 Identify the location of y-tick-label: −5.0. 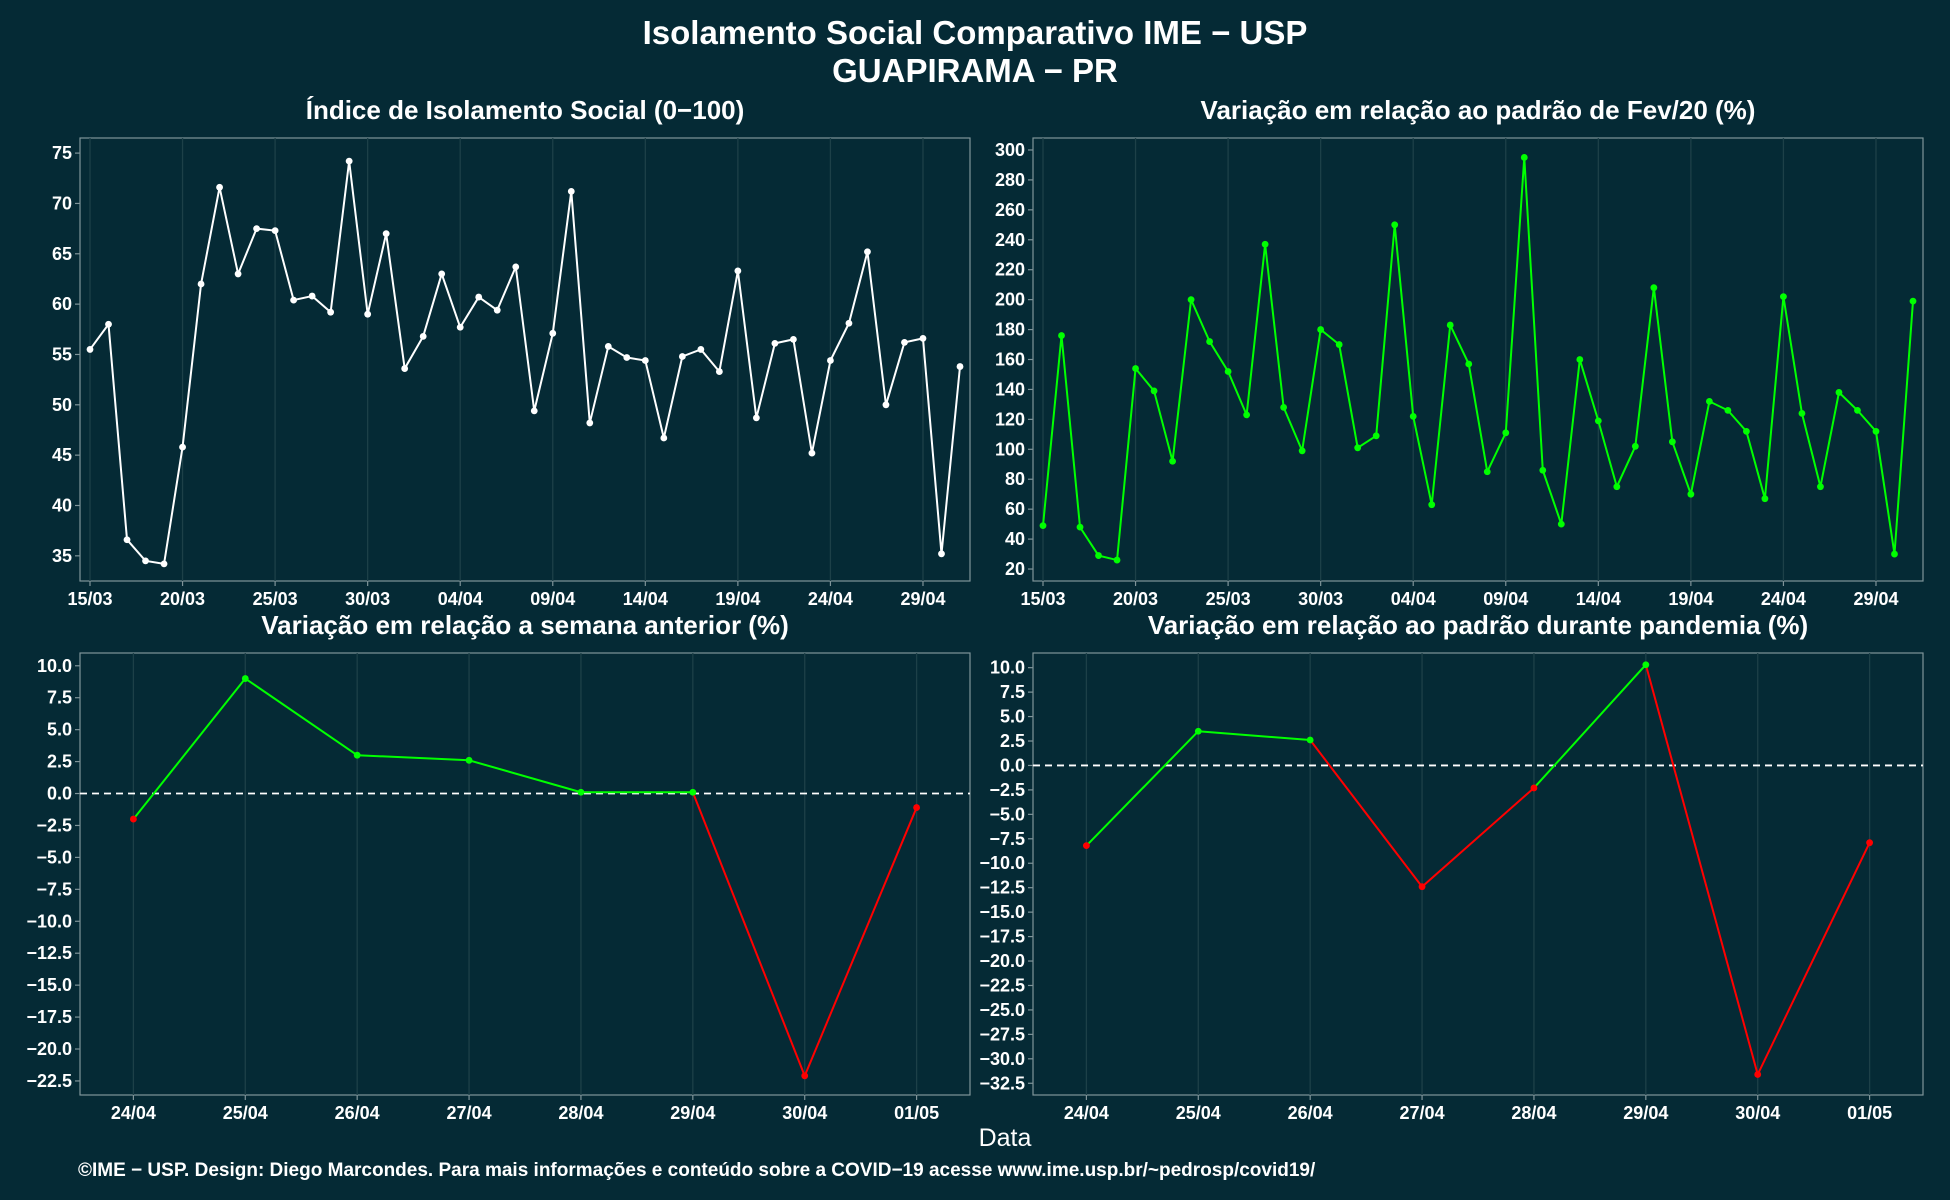
(1007, 814).